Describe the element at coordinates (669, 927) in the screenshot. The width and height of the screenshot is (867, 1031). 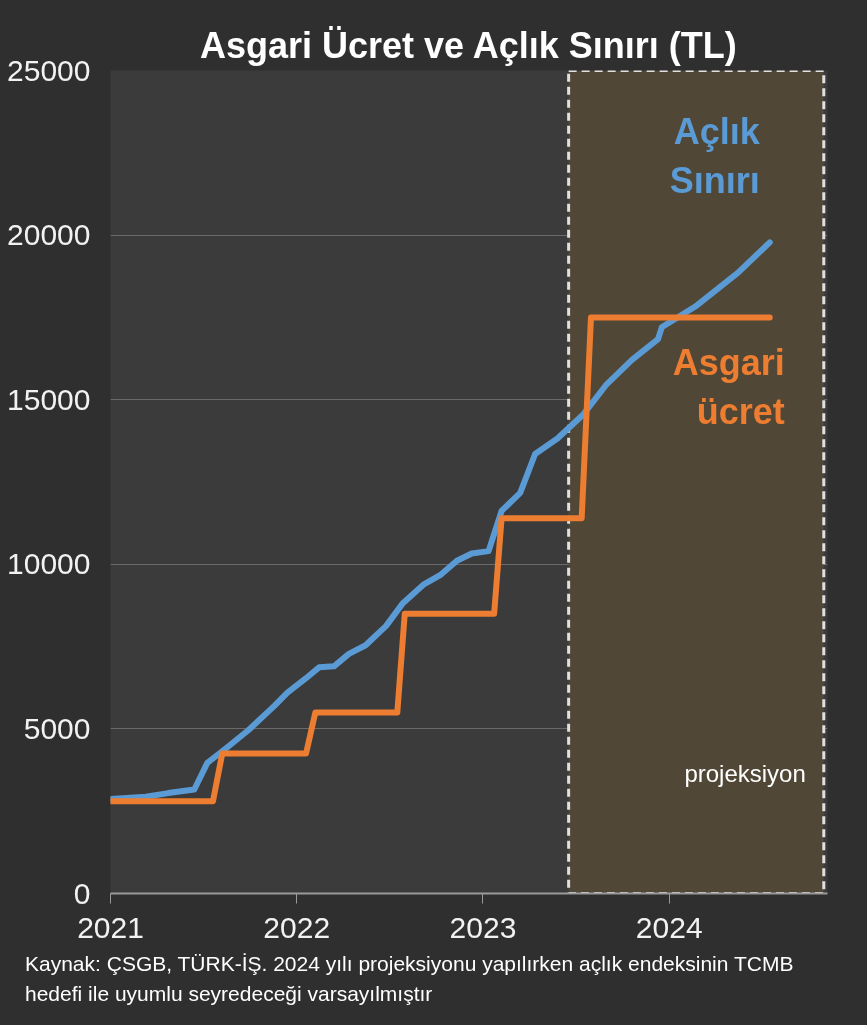
I see `x-tick-label: 2024` at that location.